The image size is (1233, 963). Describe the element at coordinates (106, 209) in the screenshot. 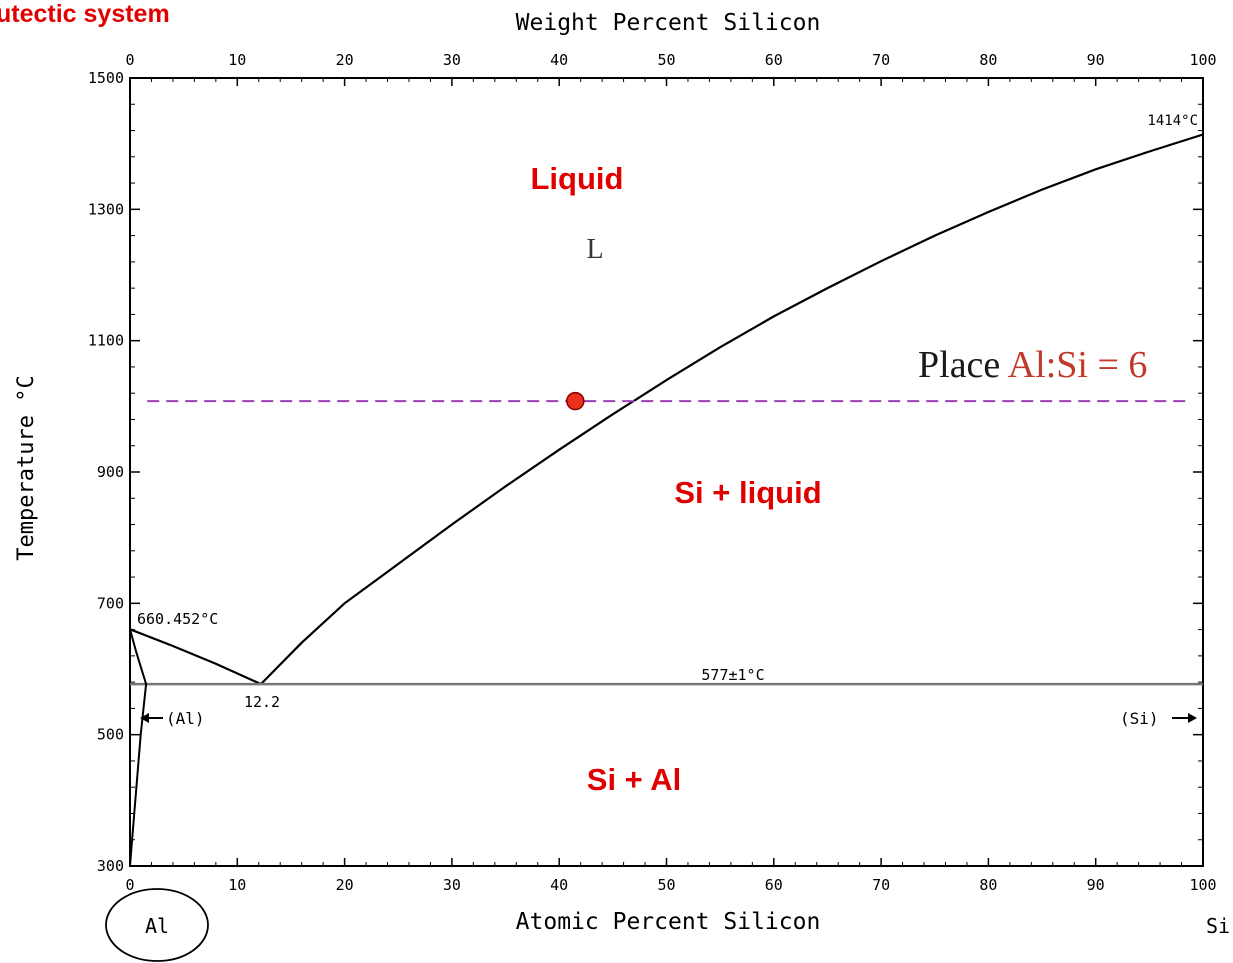

I see `y-tick-label: 1300` at that location.